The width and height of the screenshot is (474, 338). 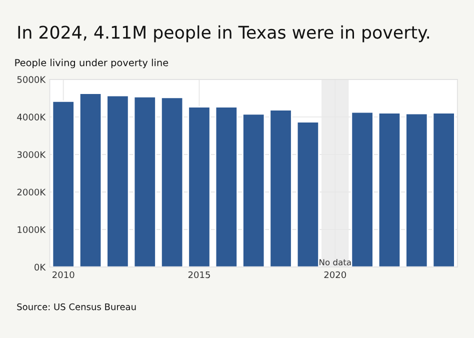 I want to click on x-tick-label: 2015, so click(x=199, y=274).